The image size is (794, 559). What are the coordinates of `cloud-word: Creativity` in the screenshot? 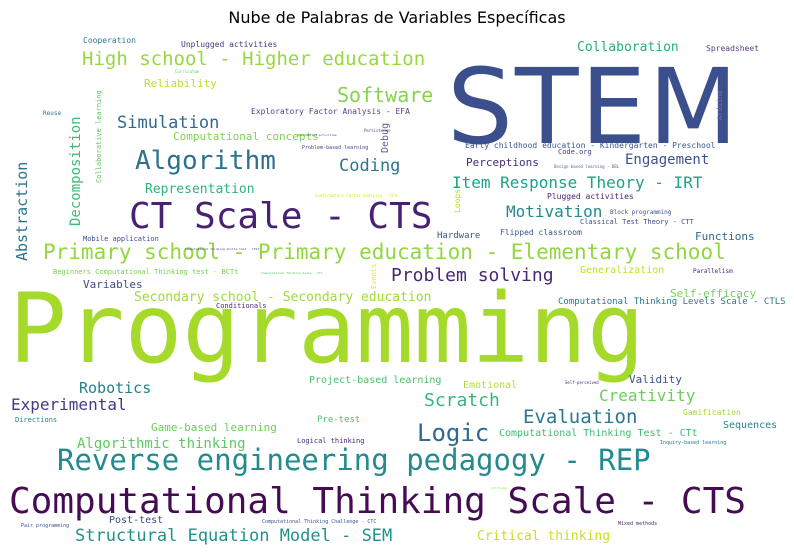 It's located at (647, 395).